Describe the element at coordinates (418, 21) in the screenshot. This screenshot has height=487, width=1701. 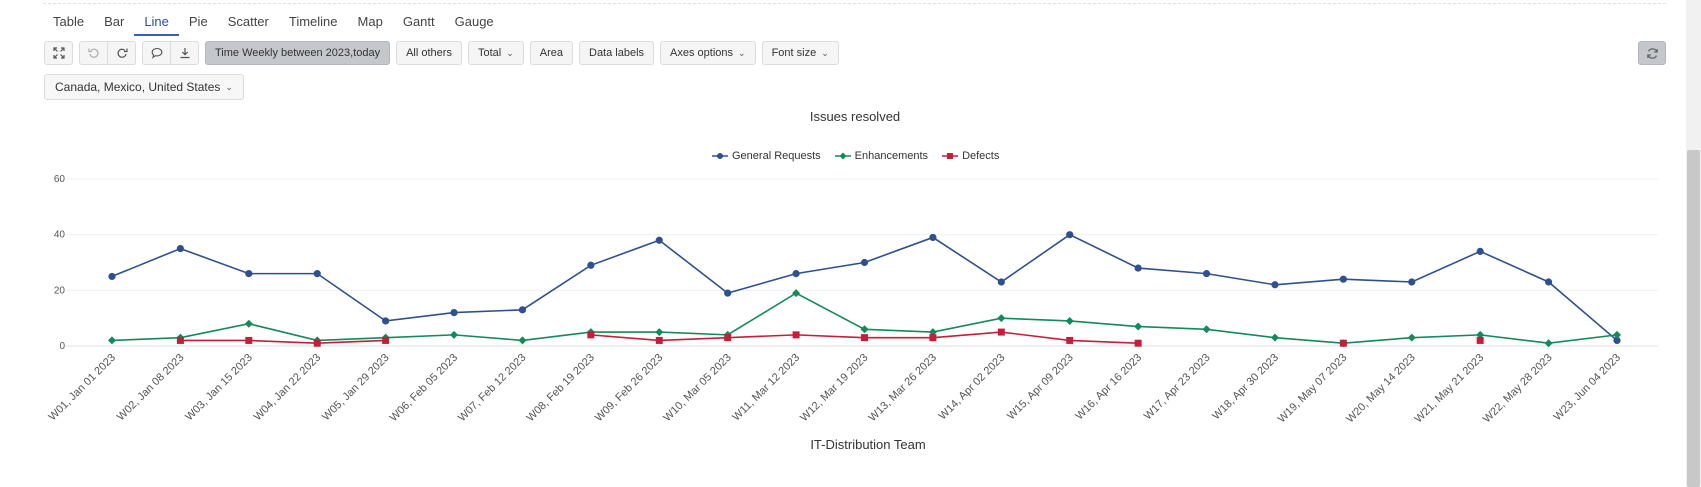
I see `tab-gantt: Gantt` at that location.